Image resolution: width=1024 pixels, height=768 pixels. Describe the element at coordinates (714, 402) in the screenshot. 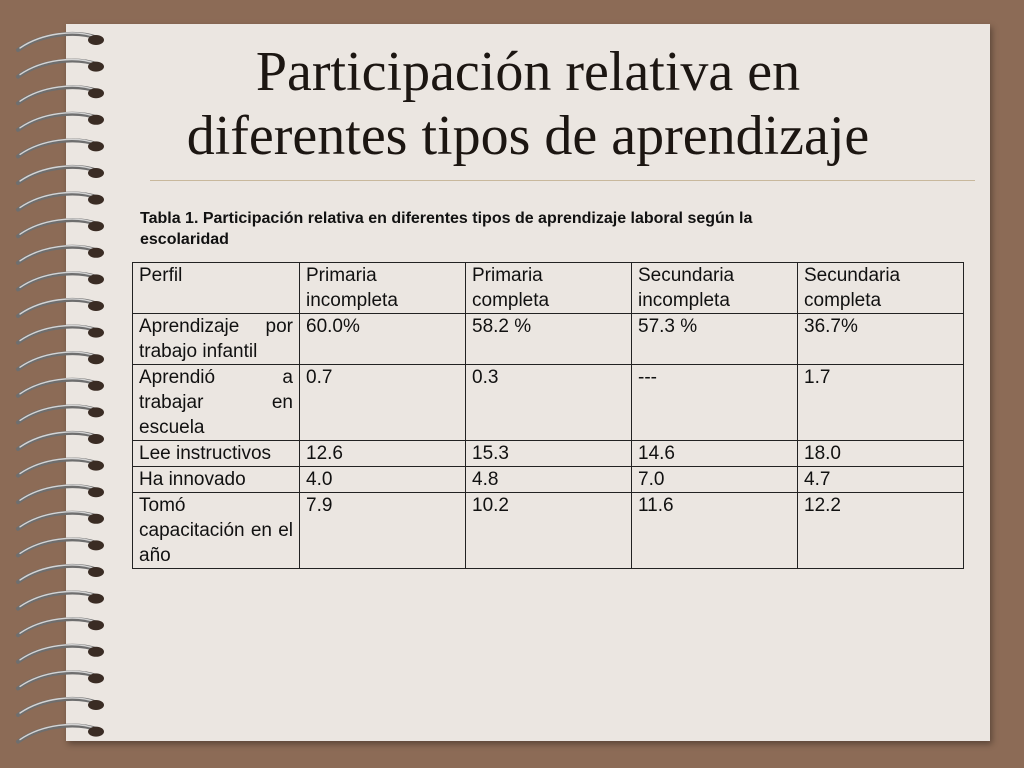

I see `table-cell: ---` at that location.